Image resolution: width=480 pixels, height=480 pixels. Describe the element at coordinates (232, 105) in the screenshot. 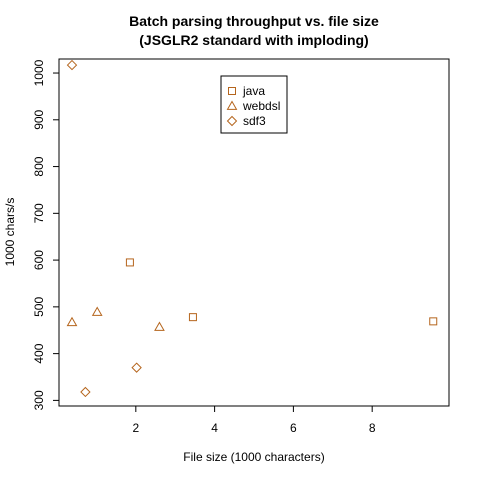

I see `legend-marker-webdsl` at that location.